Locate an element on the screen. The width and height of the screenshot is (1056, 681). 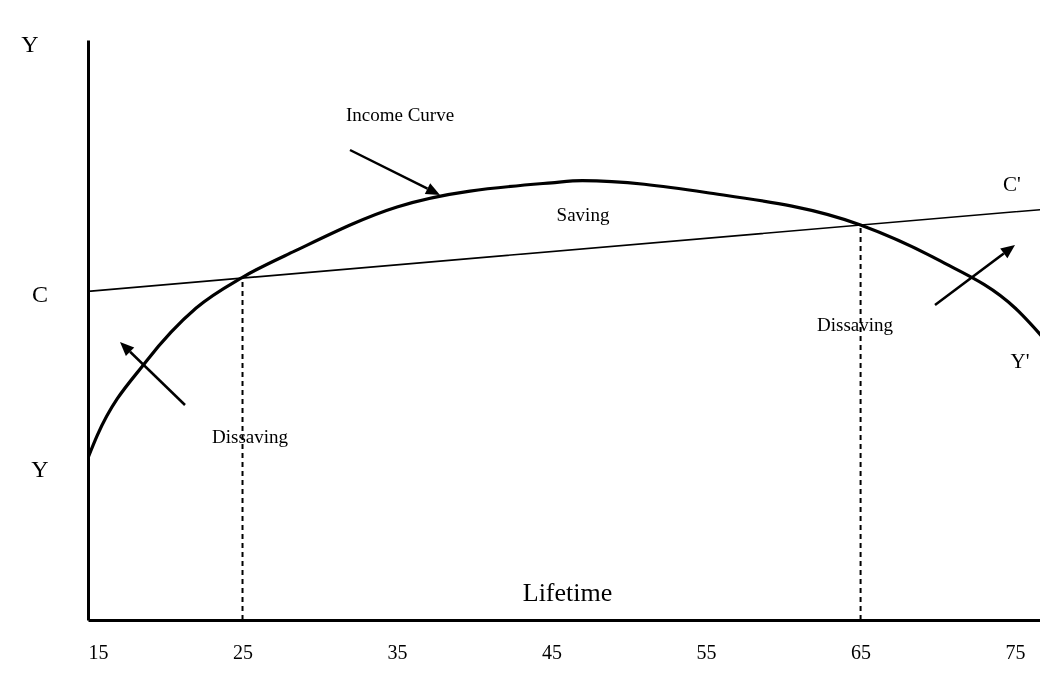
text: C is located at coordinates (40, 294).